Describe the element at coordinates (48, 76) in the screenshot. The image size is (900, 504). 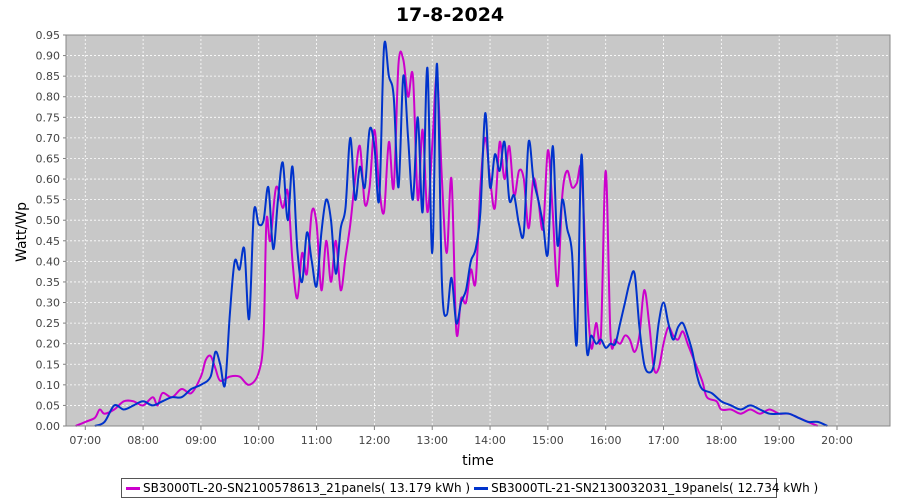
I see `y-tick-label: 0.85` at that location.